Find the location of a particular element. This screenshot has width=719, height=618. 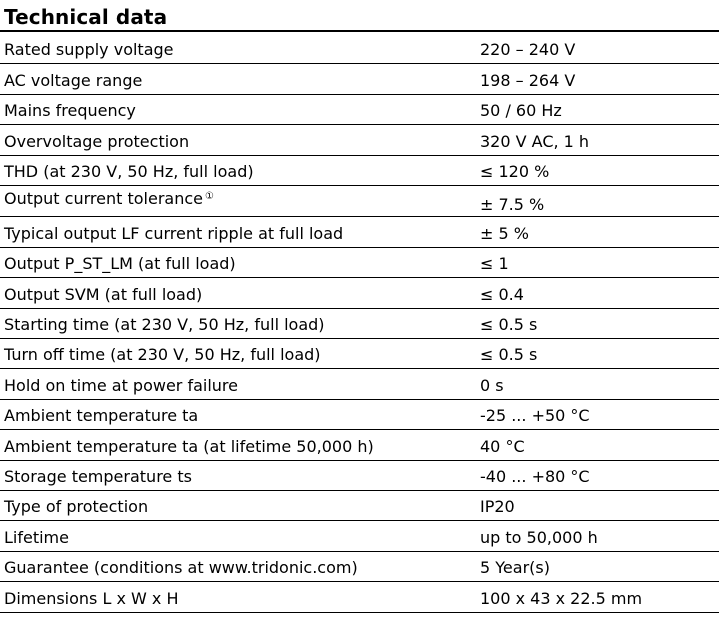

spec-label: Lifetime is located at coordinates (36, 537).